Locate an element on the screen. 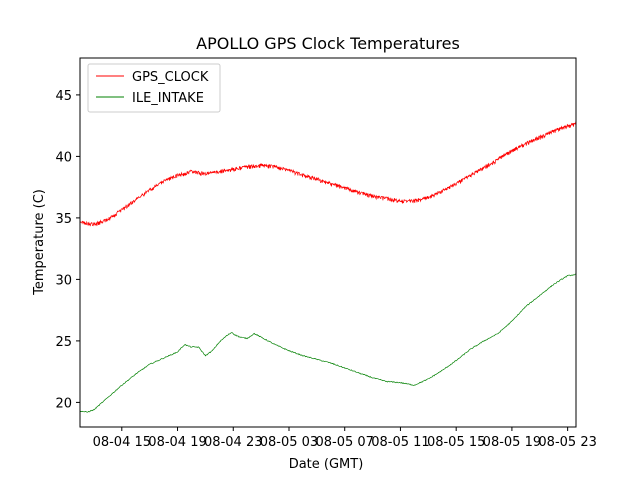 The height and width of the screenshot is (480, 640). y-tick-label: 40 is located at coordinates (63, 157).